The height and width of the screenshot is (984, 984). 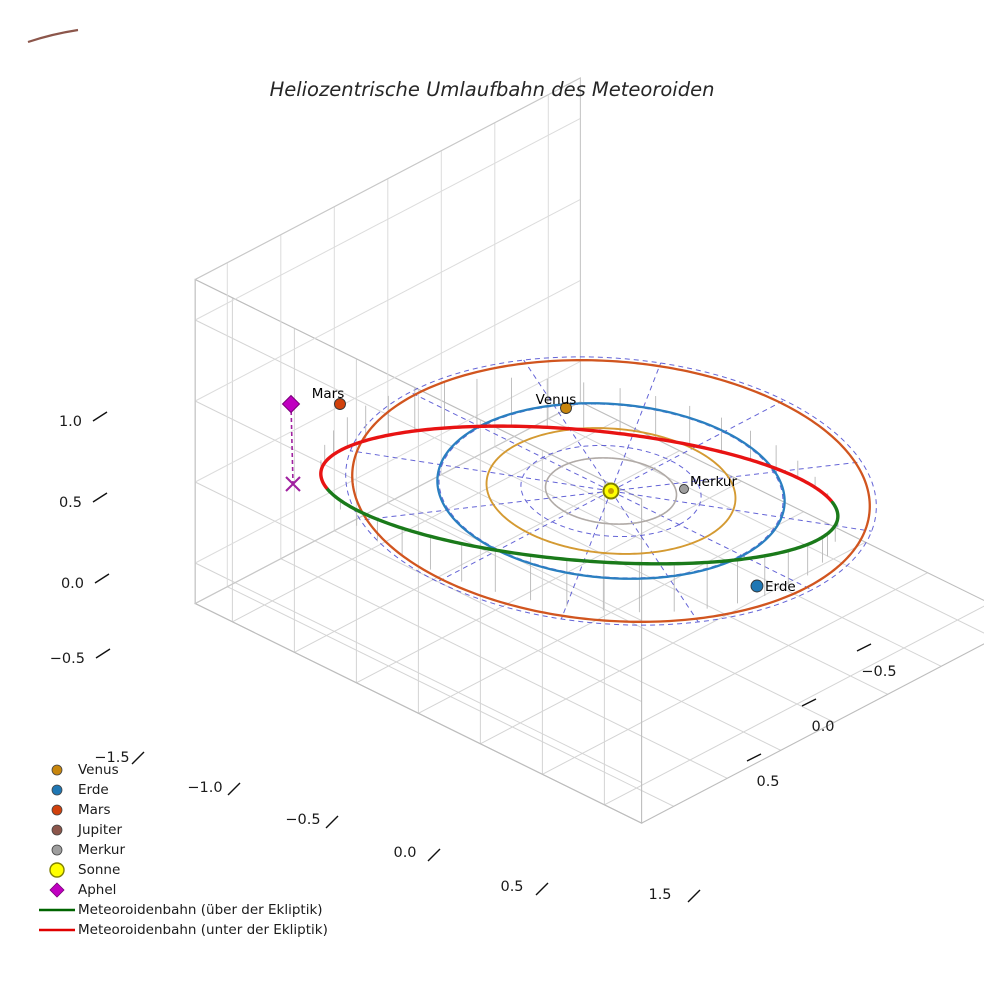 What do you see at coordinates (203, 930) in the screenshot?
I see `legend-label: Meteoroidenbahn (unter der Ekliptik)` at bounding box center [203, 930].